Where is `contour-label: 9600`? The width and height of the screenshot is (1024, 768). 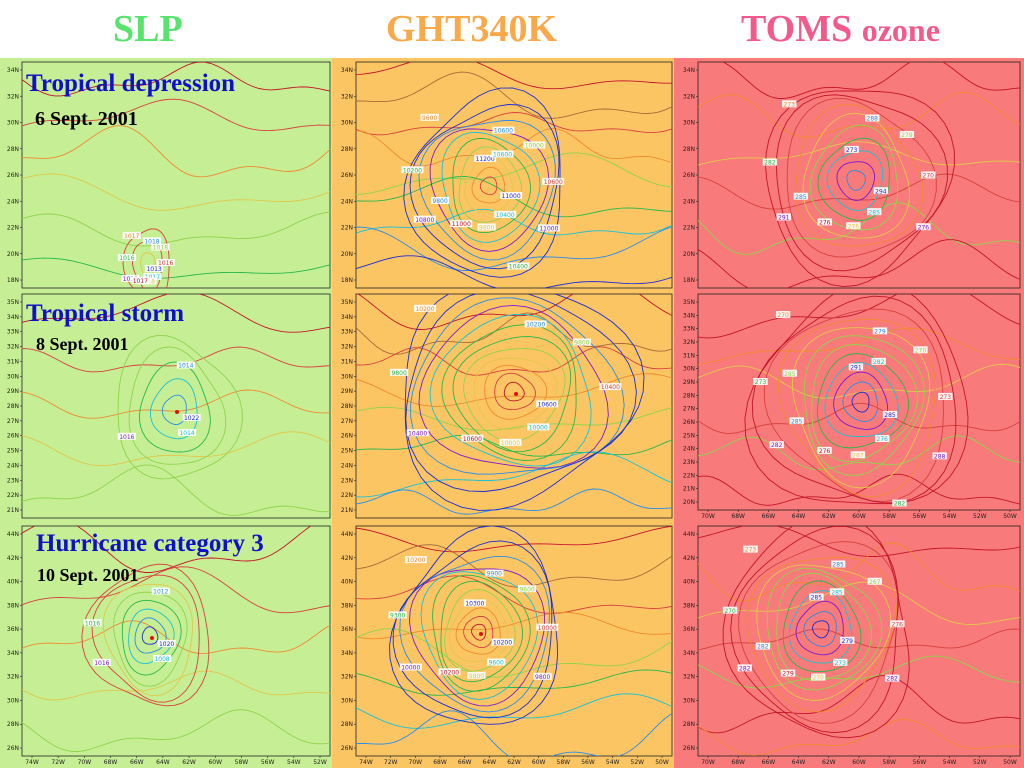
contour-label: 9600 is located at coordinates (429, 118).